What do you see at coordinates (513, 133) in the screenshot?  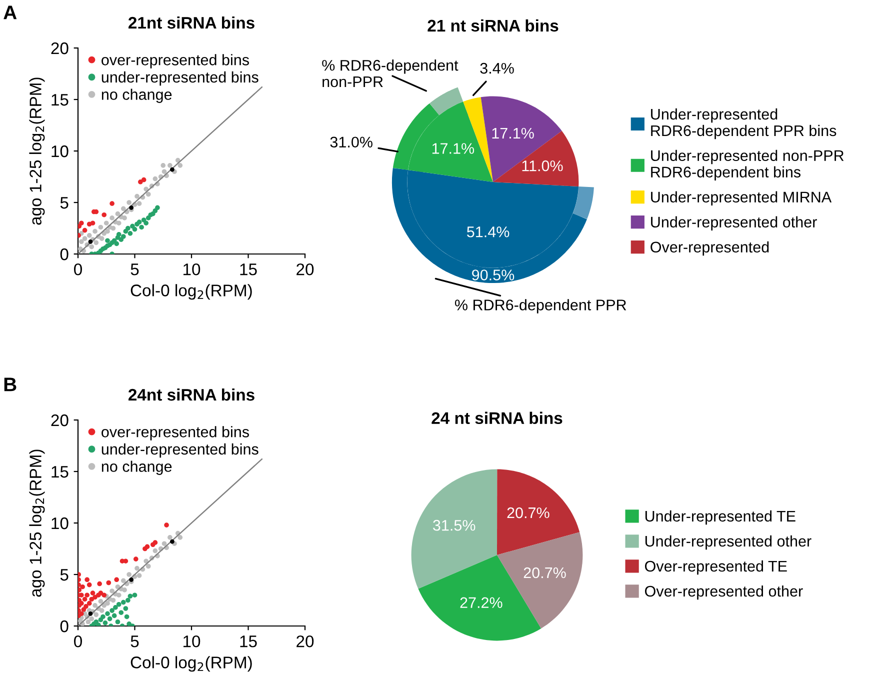 I see `data-label: 17.1%` at bounding box center [513, 133].